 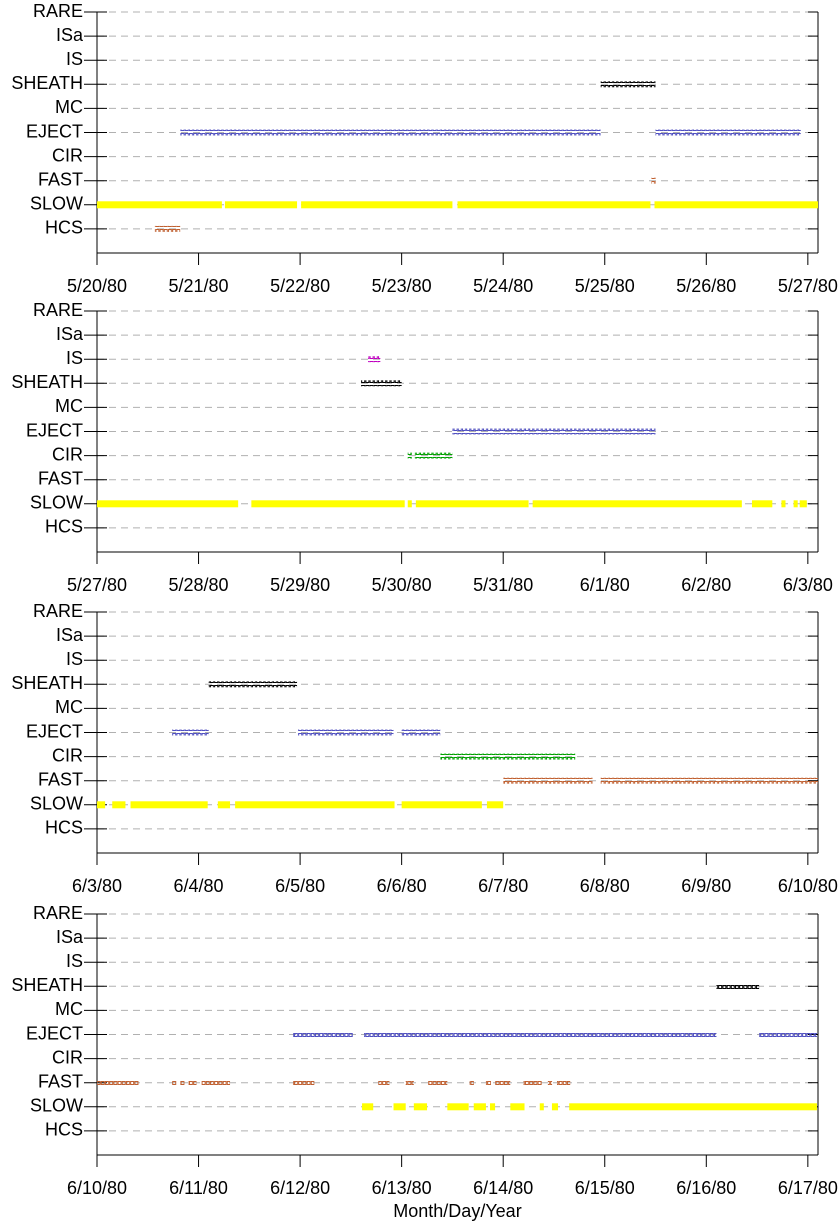 What do you see at coordinates (503, 286) in the screenshot?
I see `x-tick-label: 5/24/80` at bounding box center [503, 286].